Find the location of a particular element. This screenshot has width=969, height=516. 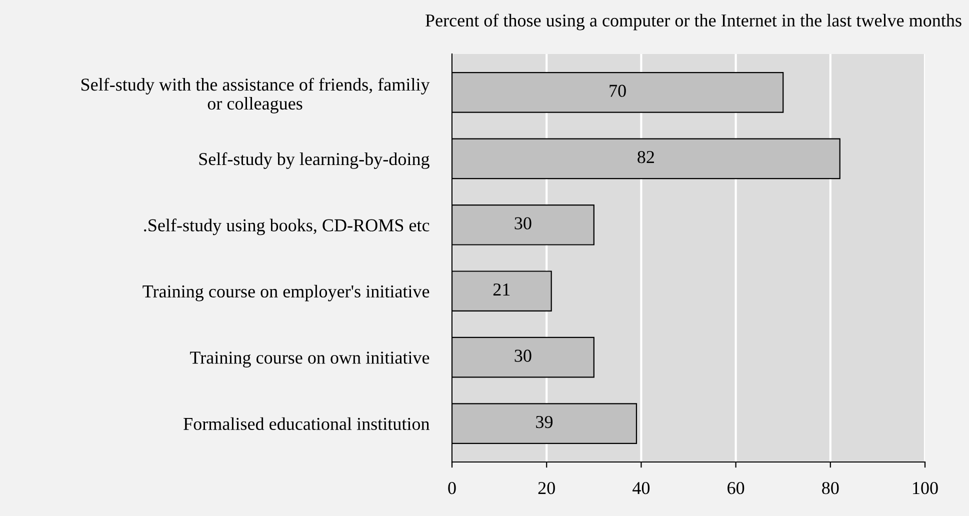

data-label: 82 is located at coordinates (646, 157).